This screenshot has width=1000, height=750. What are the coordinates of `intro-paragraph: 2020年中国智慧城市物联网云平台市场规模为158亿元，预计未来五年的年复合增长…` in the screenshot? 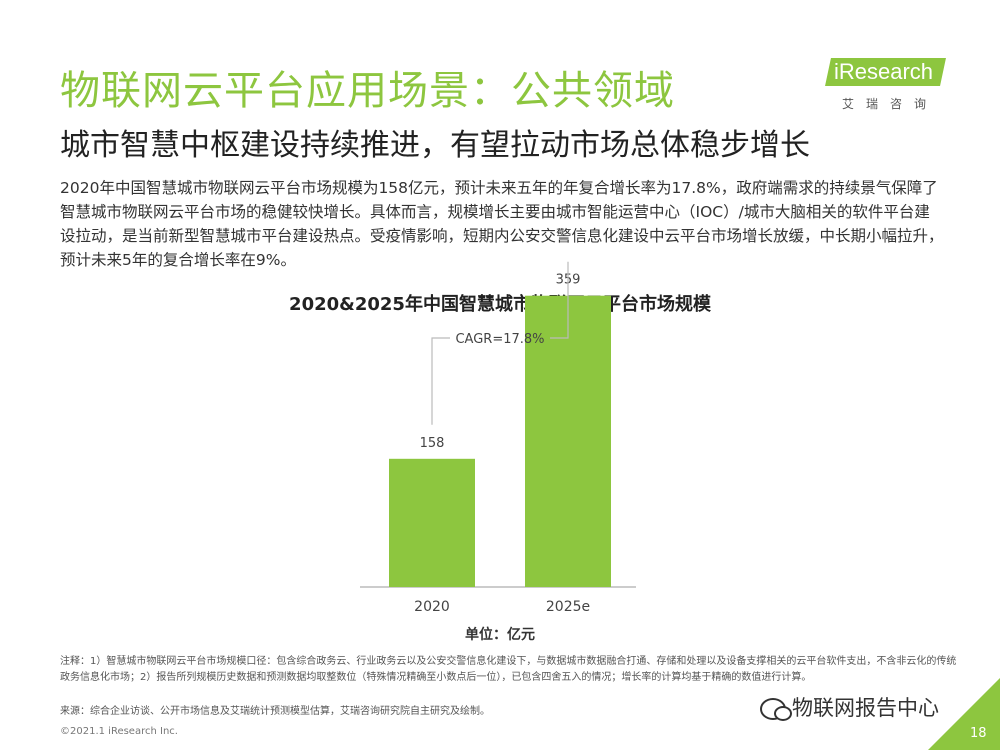 It's located at (502, 224).